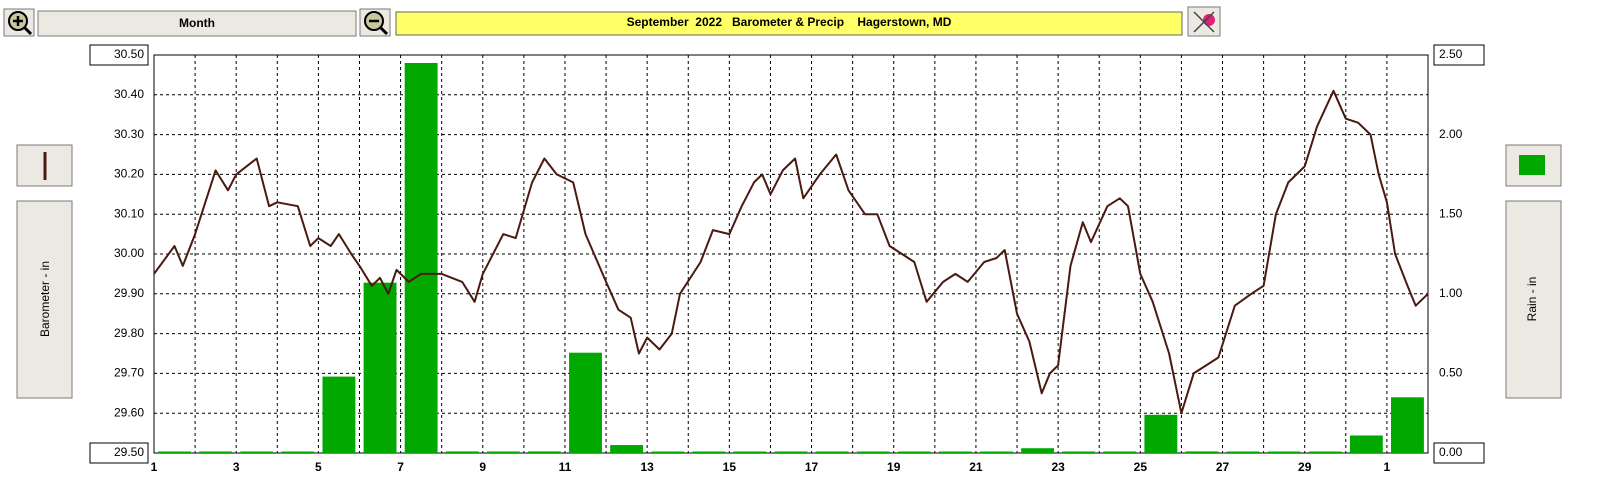 The image size is (1598, 493). What do you see at coordinates (976, 467) in the screenshot?
I see `x-tick-label: 21` at bounding box center [976, 467].